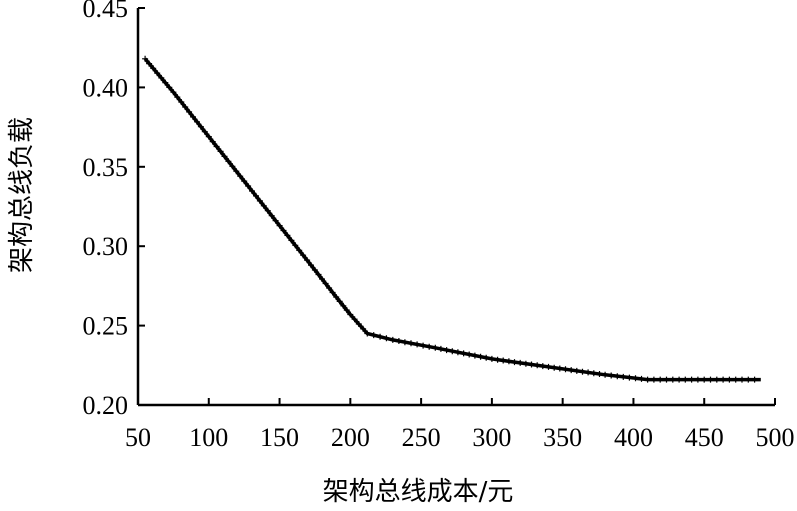  Describe the element at coordinates (562, 437) in the screenshot. I see `x-tick-label: 350` at that location.